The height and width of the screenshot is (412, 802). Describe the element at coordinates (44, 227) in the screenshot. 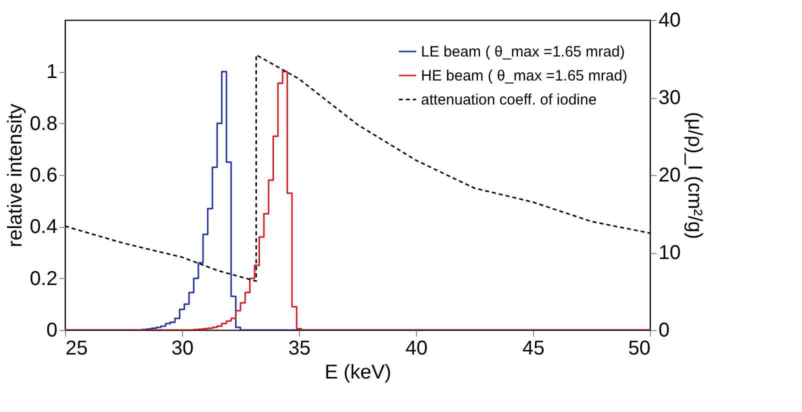

I see `y-tick-label: 0.4` at that location.